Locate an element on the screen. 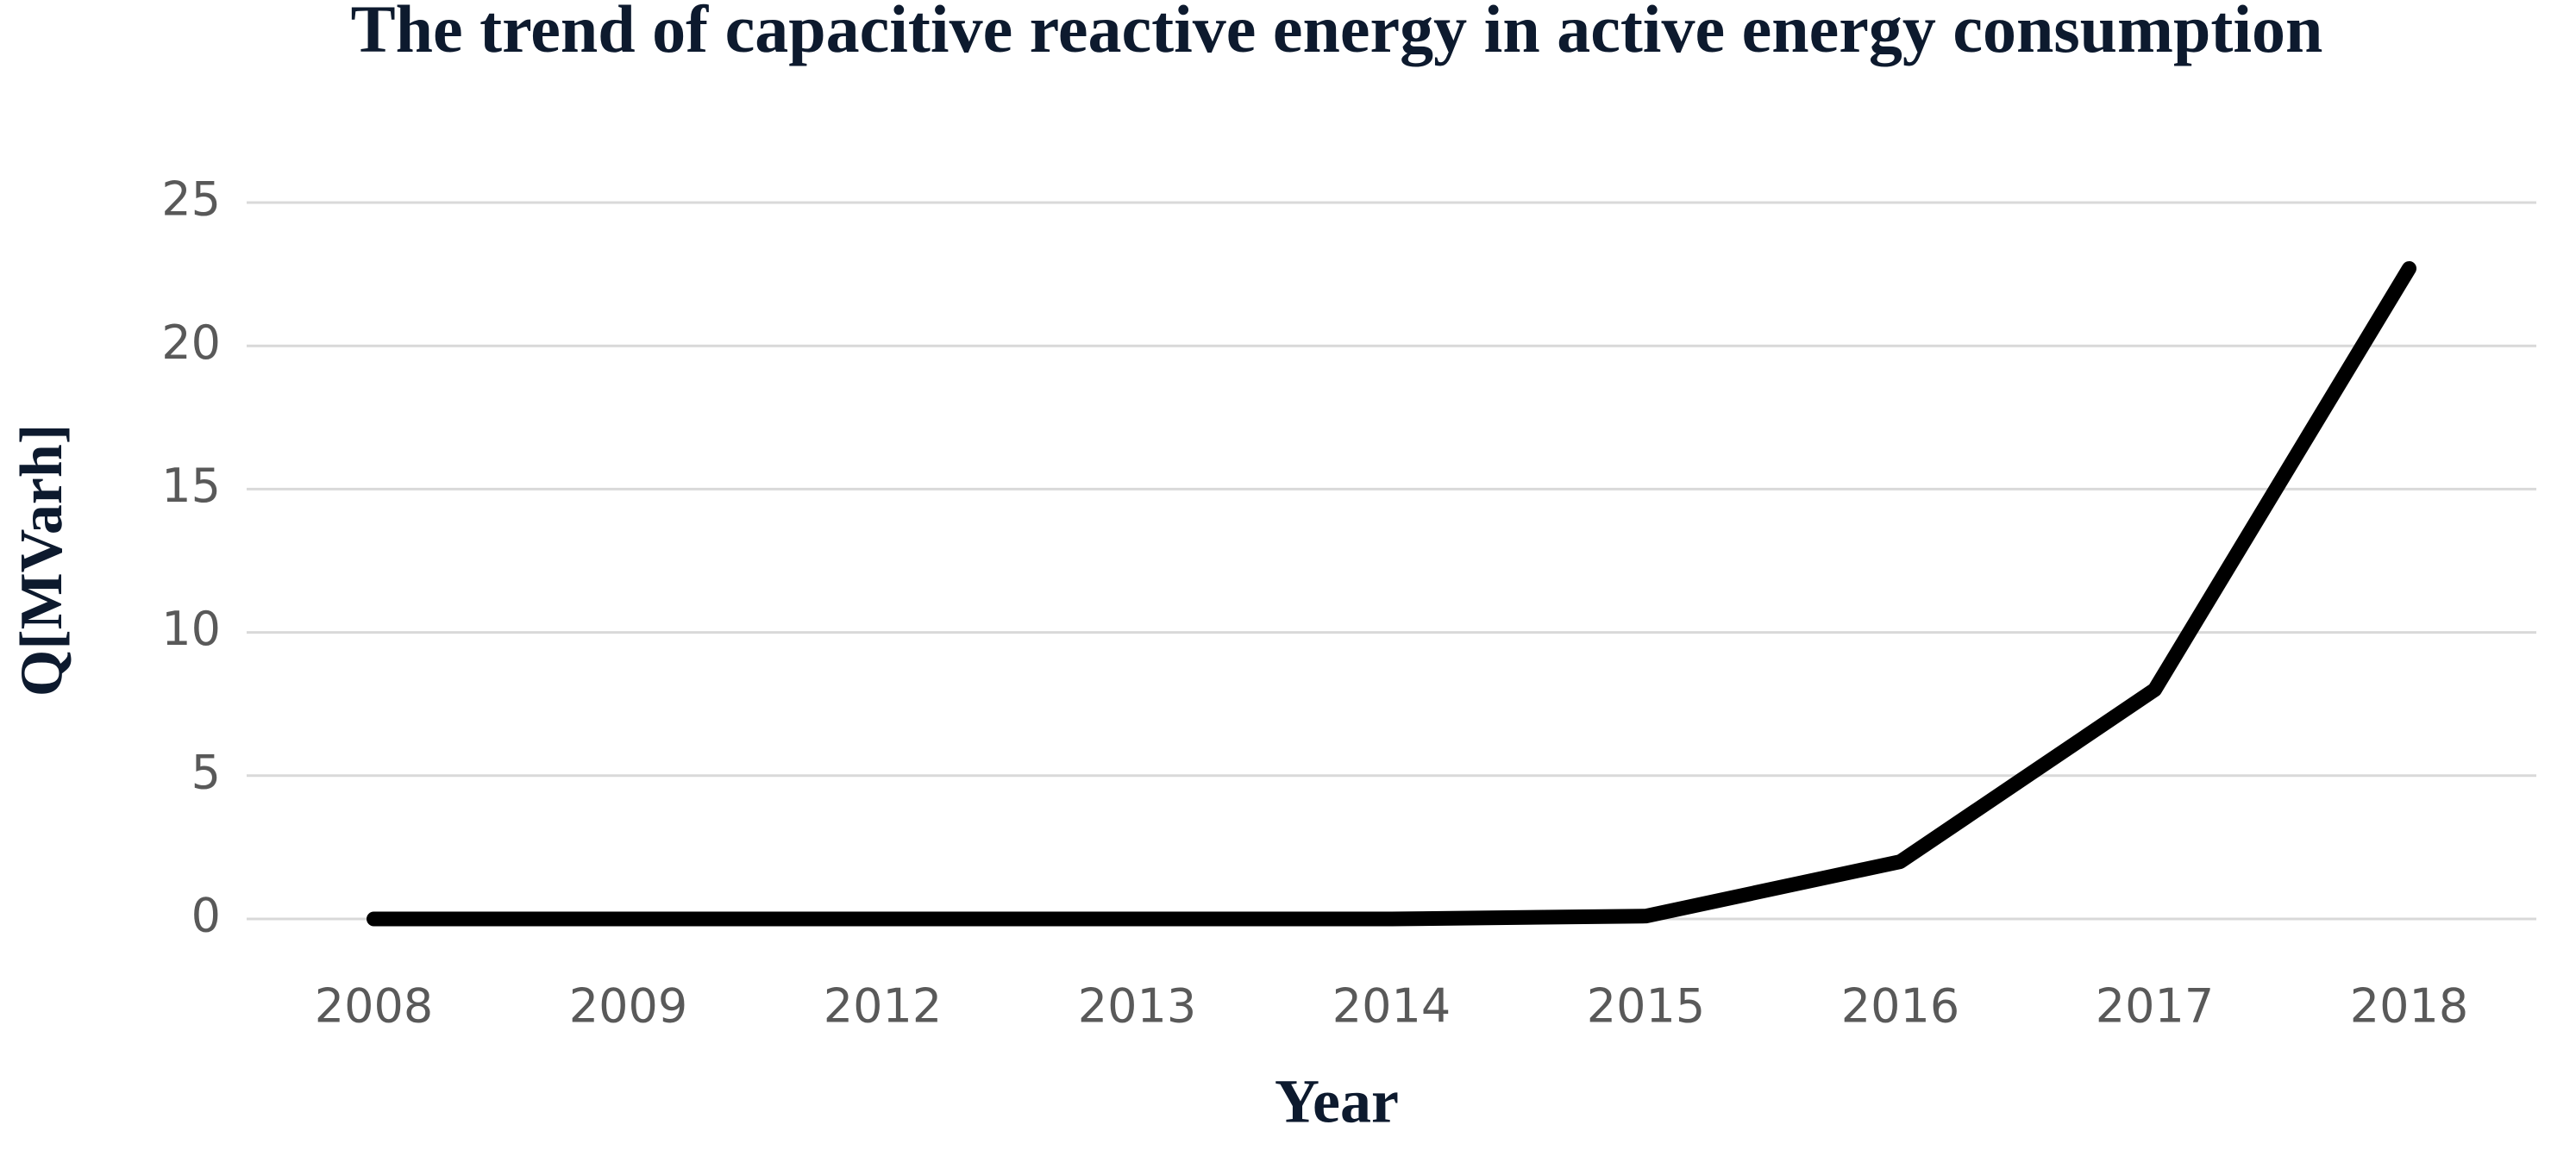  y-tick-label: 20 is located at coordinates (191, 343).